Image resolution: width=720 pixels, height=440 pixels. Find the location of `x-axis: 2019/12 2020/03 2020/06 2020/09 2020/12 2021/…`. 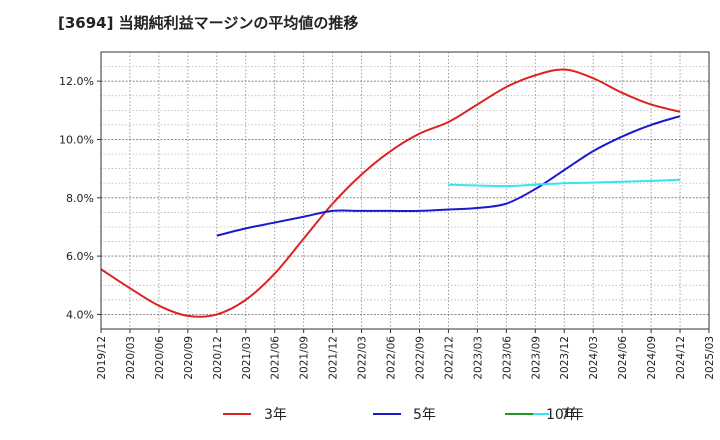

x-axis: 2019/12 2020/03 2020/06 2020/09 2020/12 2021/… is located at coordinates (406, 354).